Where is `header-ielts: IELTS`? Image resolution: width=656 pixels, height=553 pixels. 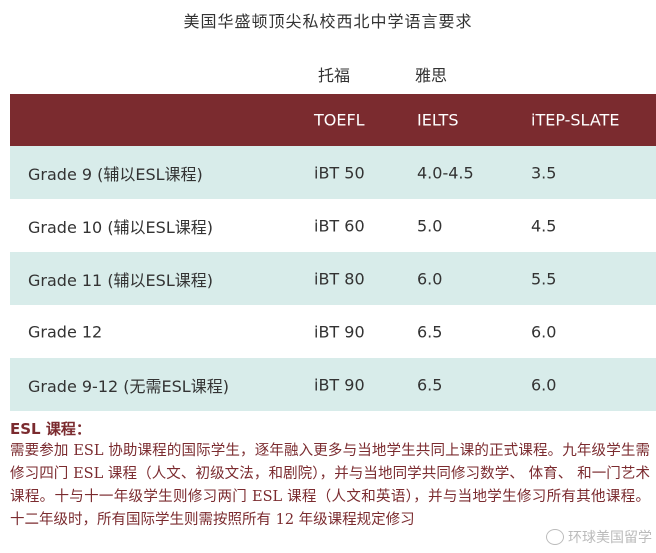
header-ielts: IELTS is located at coordinates (438, 120).